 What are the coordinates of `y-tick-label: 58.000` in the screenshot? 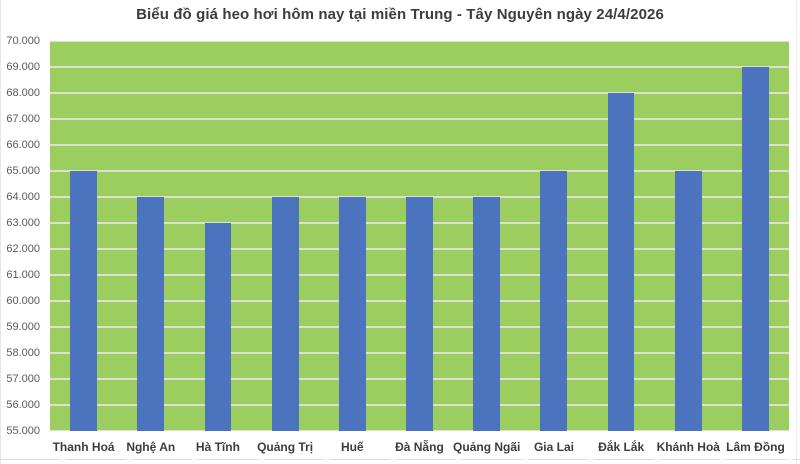 It's located at (23, 353).